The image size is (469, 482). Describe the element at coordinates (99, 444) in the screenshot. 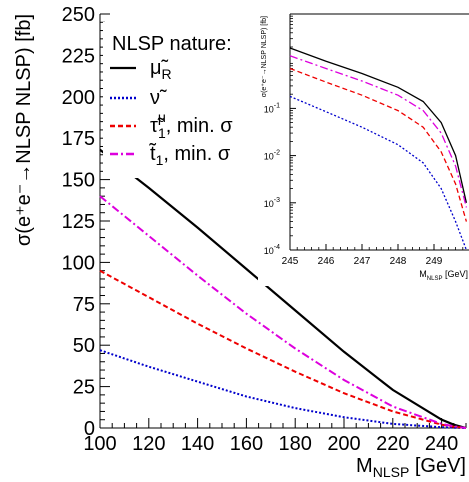

I see `x-tick-label: 100` at that location.